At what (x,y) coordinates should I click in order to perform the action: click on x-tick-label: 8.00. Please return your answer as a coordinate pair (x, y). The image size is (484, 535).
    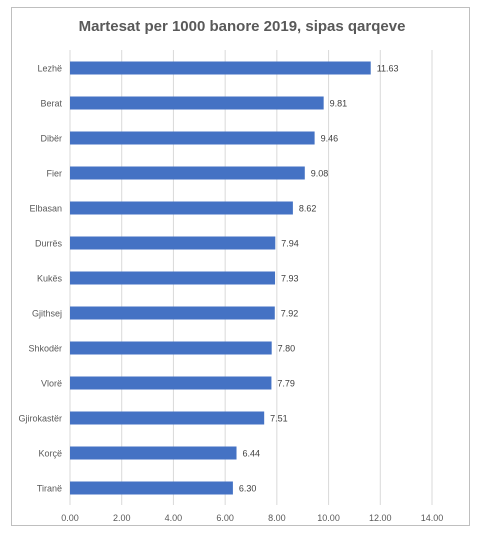
    Looking at the image, I should click on (277, 518).